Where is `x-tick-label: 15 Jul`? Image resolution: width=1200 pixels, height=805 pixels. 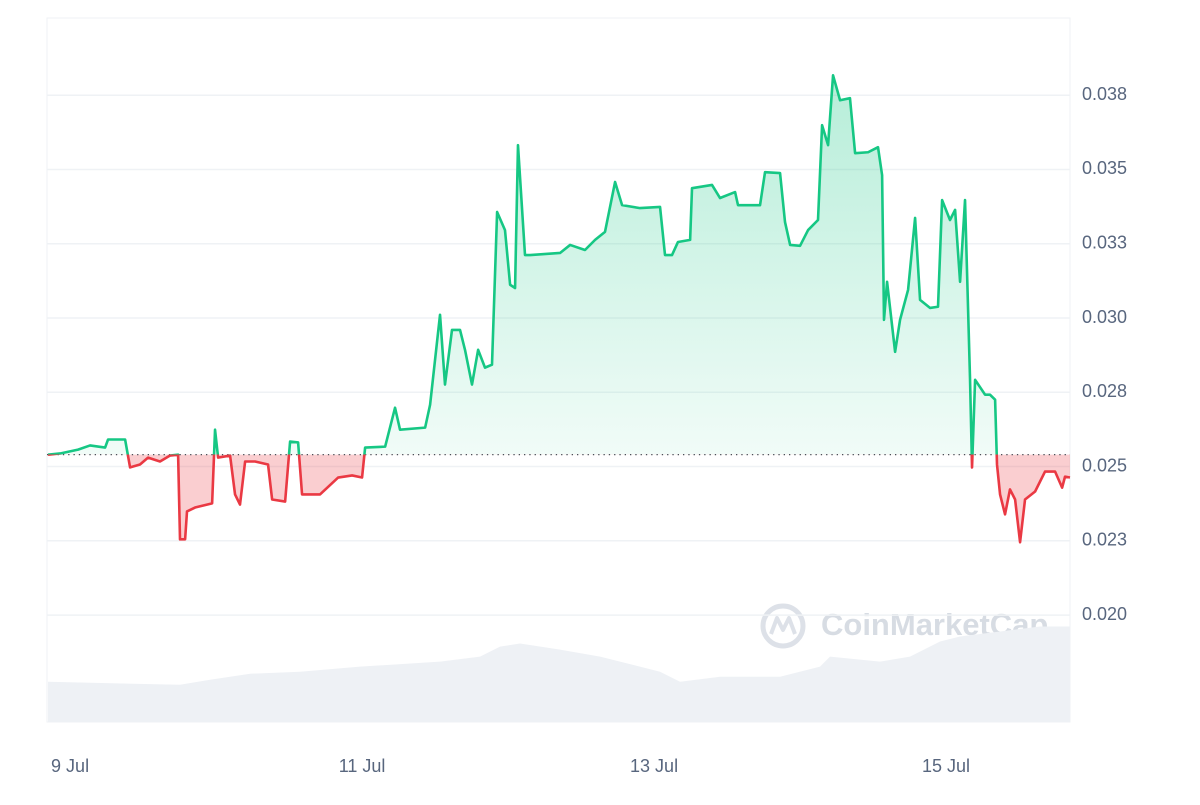 x-tick-label: 15 Jul is located at coordinates (946, 766).